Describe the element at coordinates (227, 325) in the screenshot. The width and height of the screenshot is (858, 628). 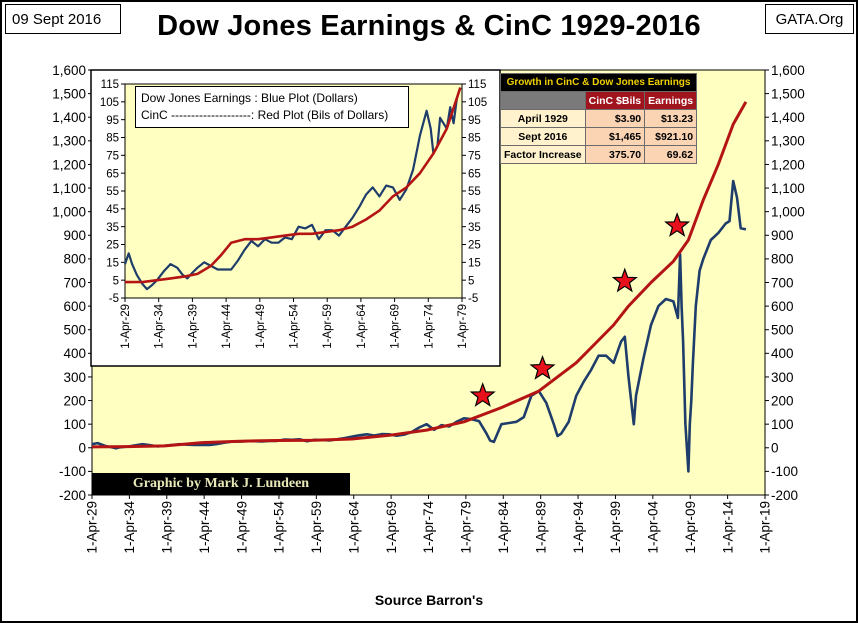
I see `inset-chart-xtick-label: 1-Apr-44` at that location.